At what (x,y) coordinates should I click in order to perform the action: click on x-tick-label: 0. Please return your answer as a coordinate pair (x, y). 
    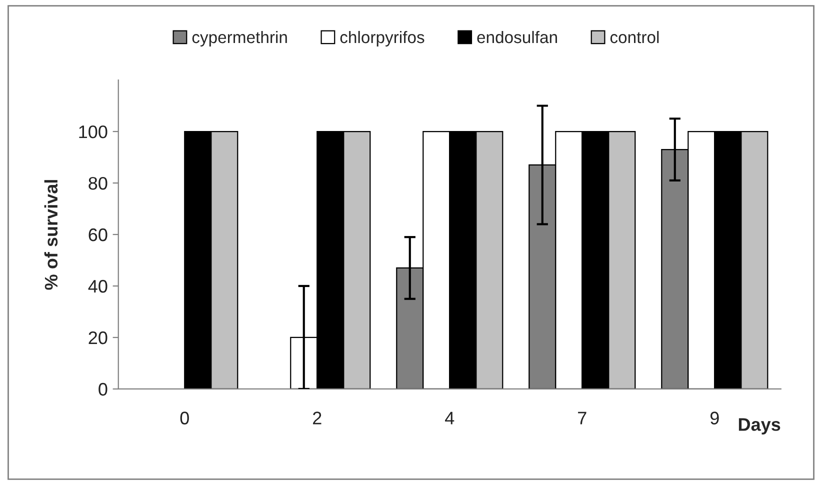
    Looking at the image, I should click on (184, 418).